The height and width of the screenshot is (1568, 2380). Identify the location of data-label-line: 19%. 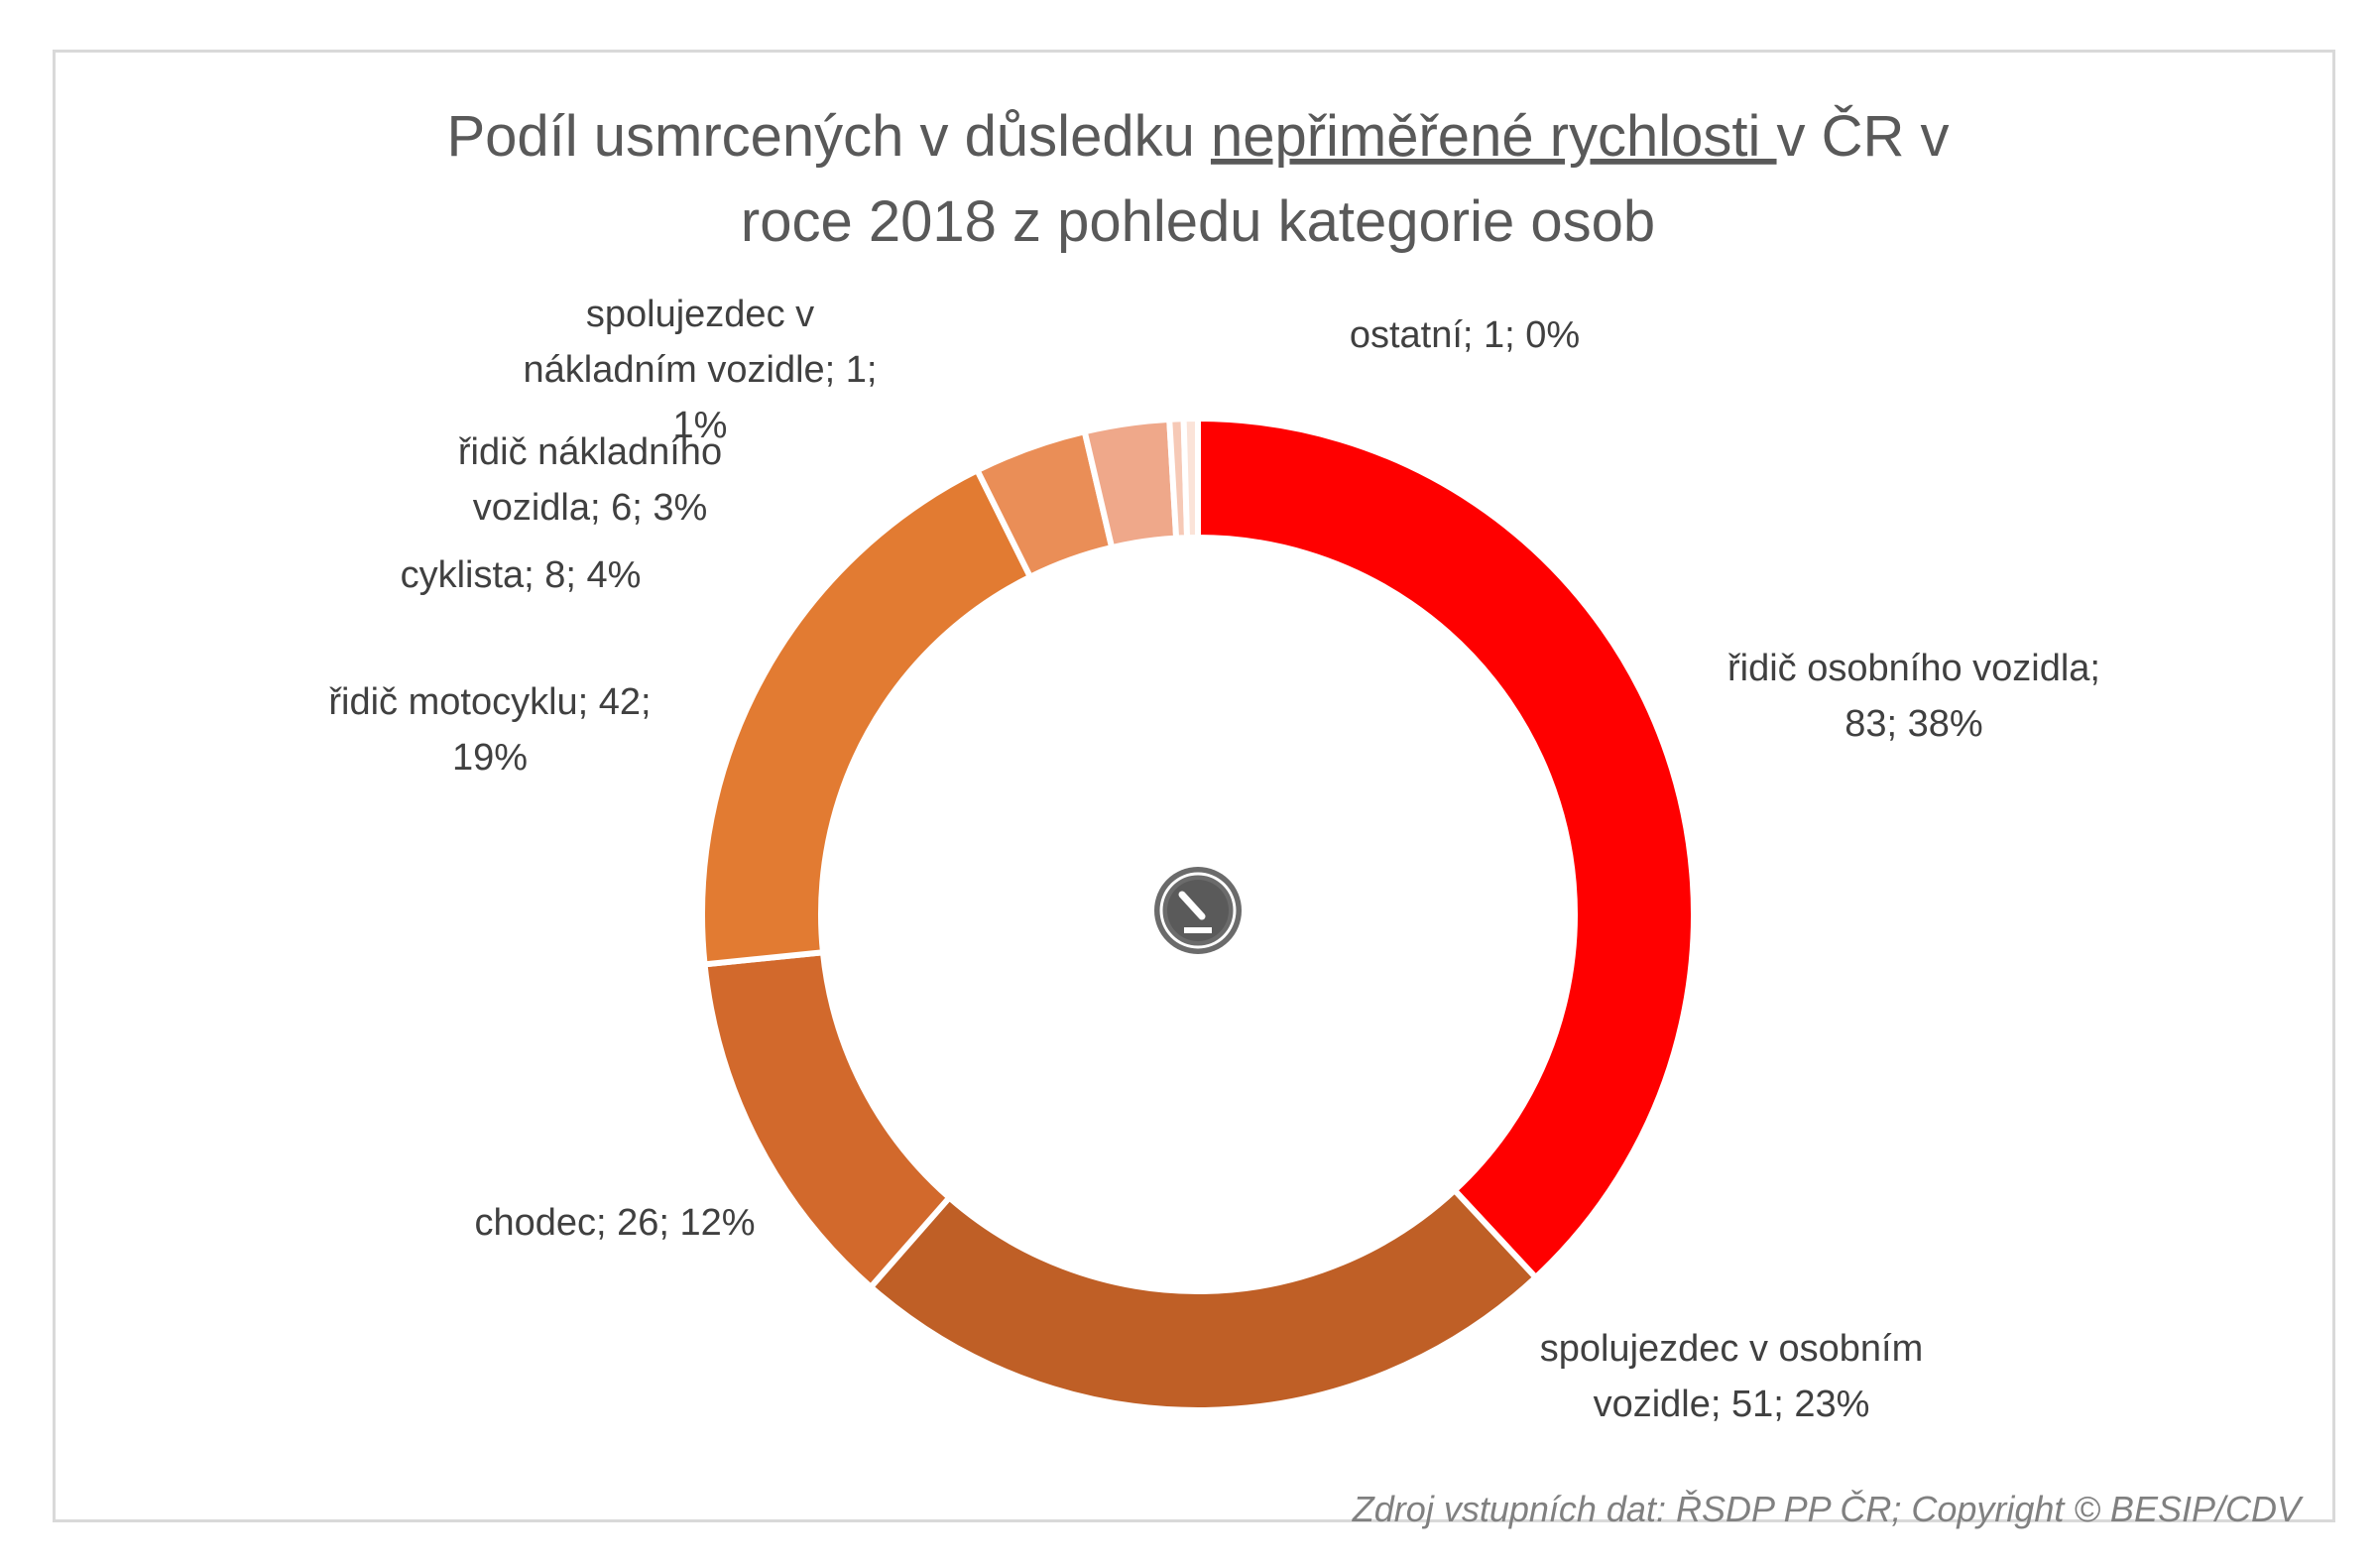
(490, 758).